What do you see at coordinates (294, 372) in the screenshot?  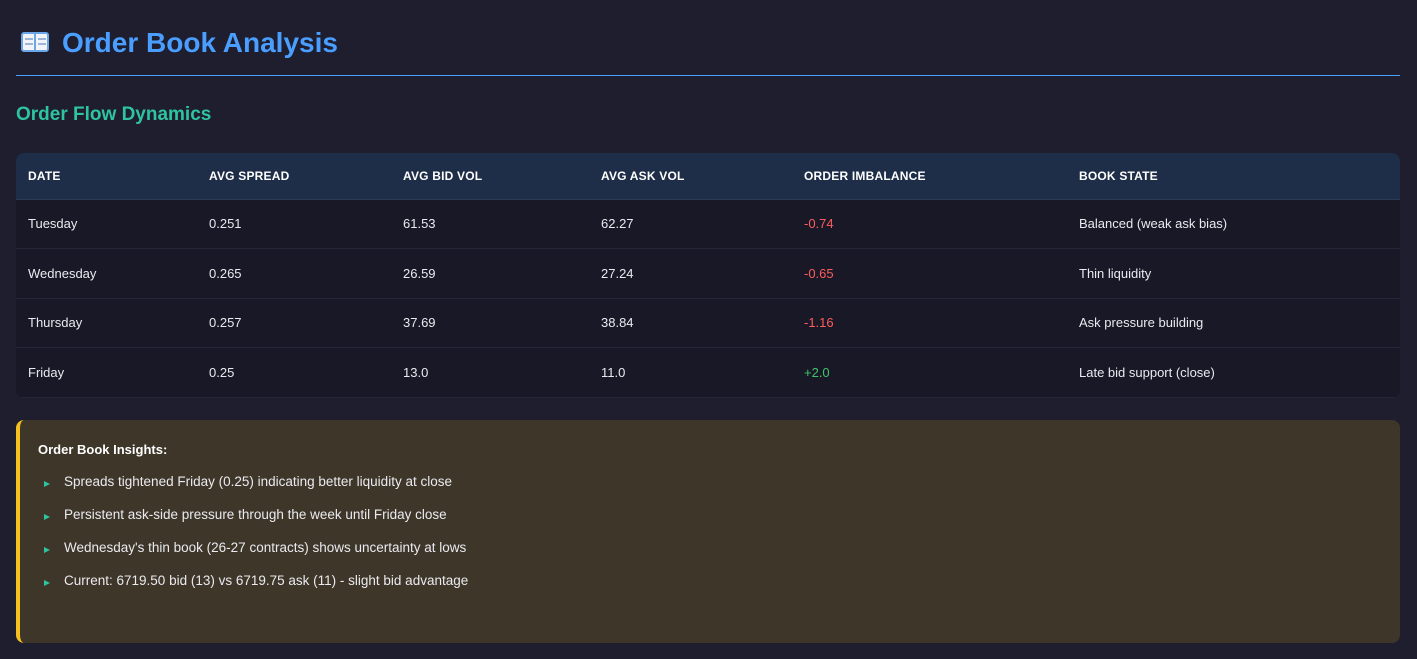 I see `cell-spread: 0.25` at bounding box center [294, 372].